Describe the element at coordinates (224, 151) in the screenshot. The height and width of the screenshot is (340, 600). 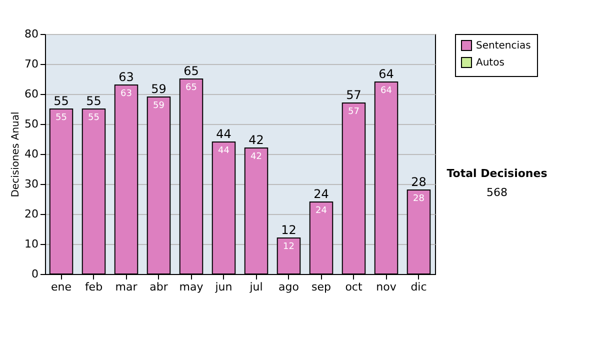
I see `data-label: 44` at that location.